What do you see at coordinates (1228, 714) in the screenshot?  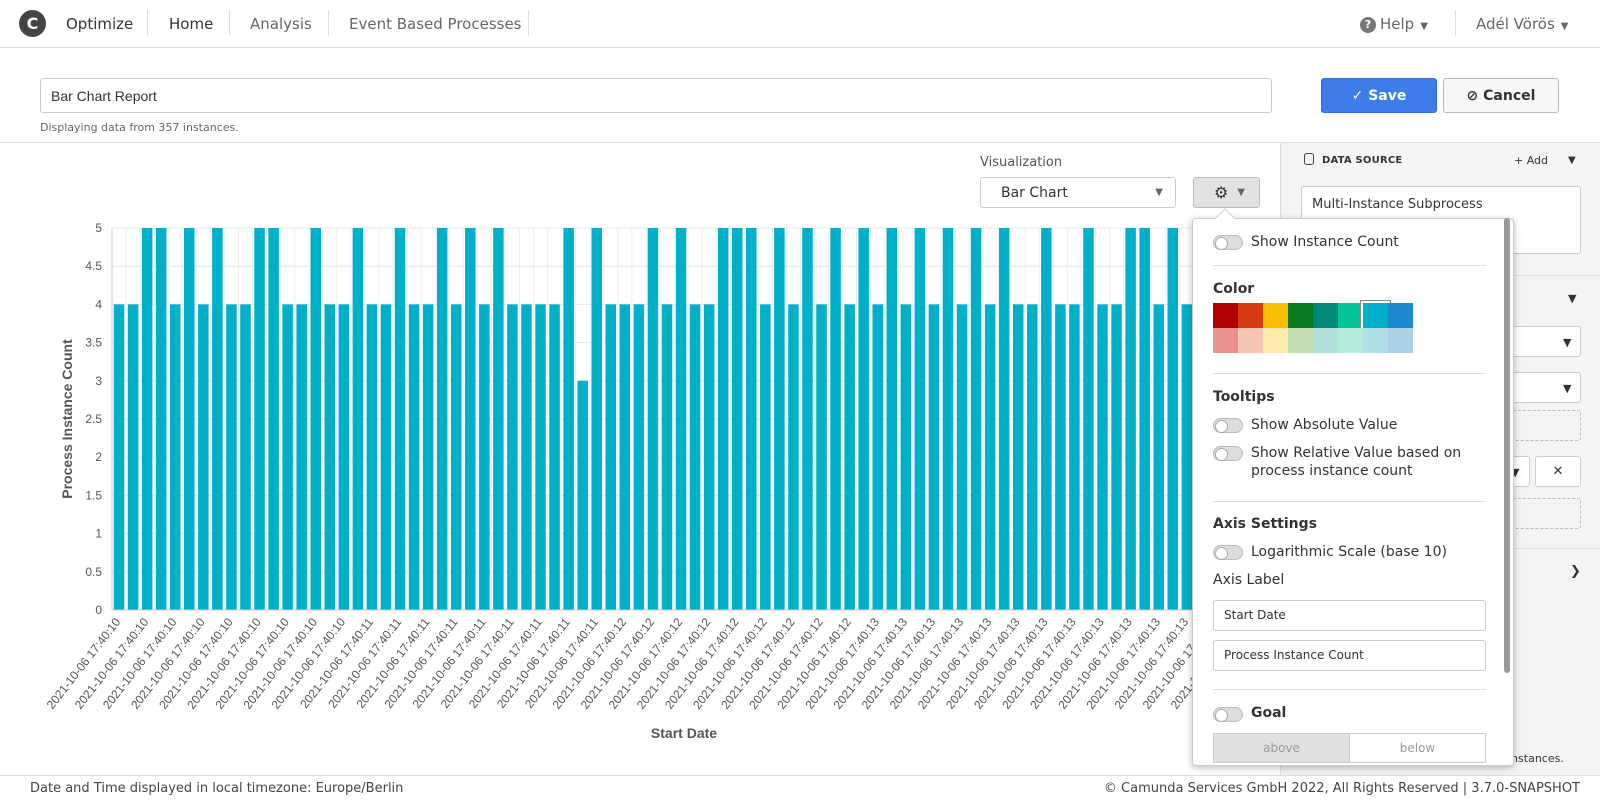 I see `goal-toggle` at bounding box center [1228, 714].